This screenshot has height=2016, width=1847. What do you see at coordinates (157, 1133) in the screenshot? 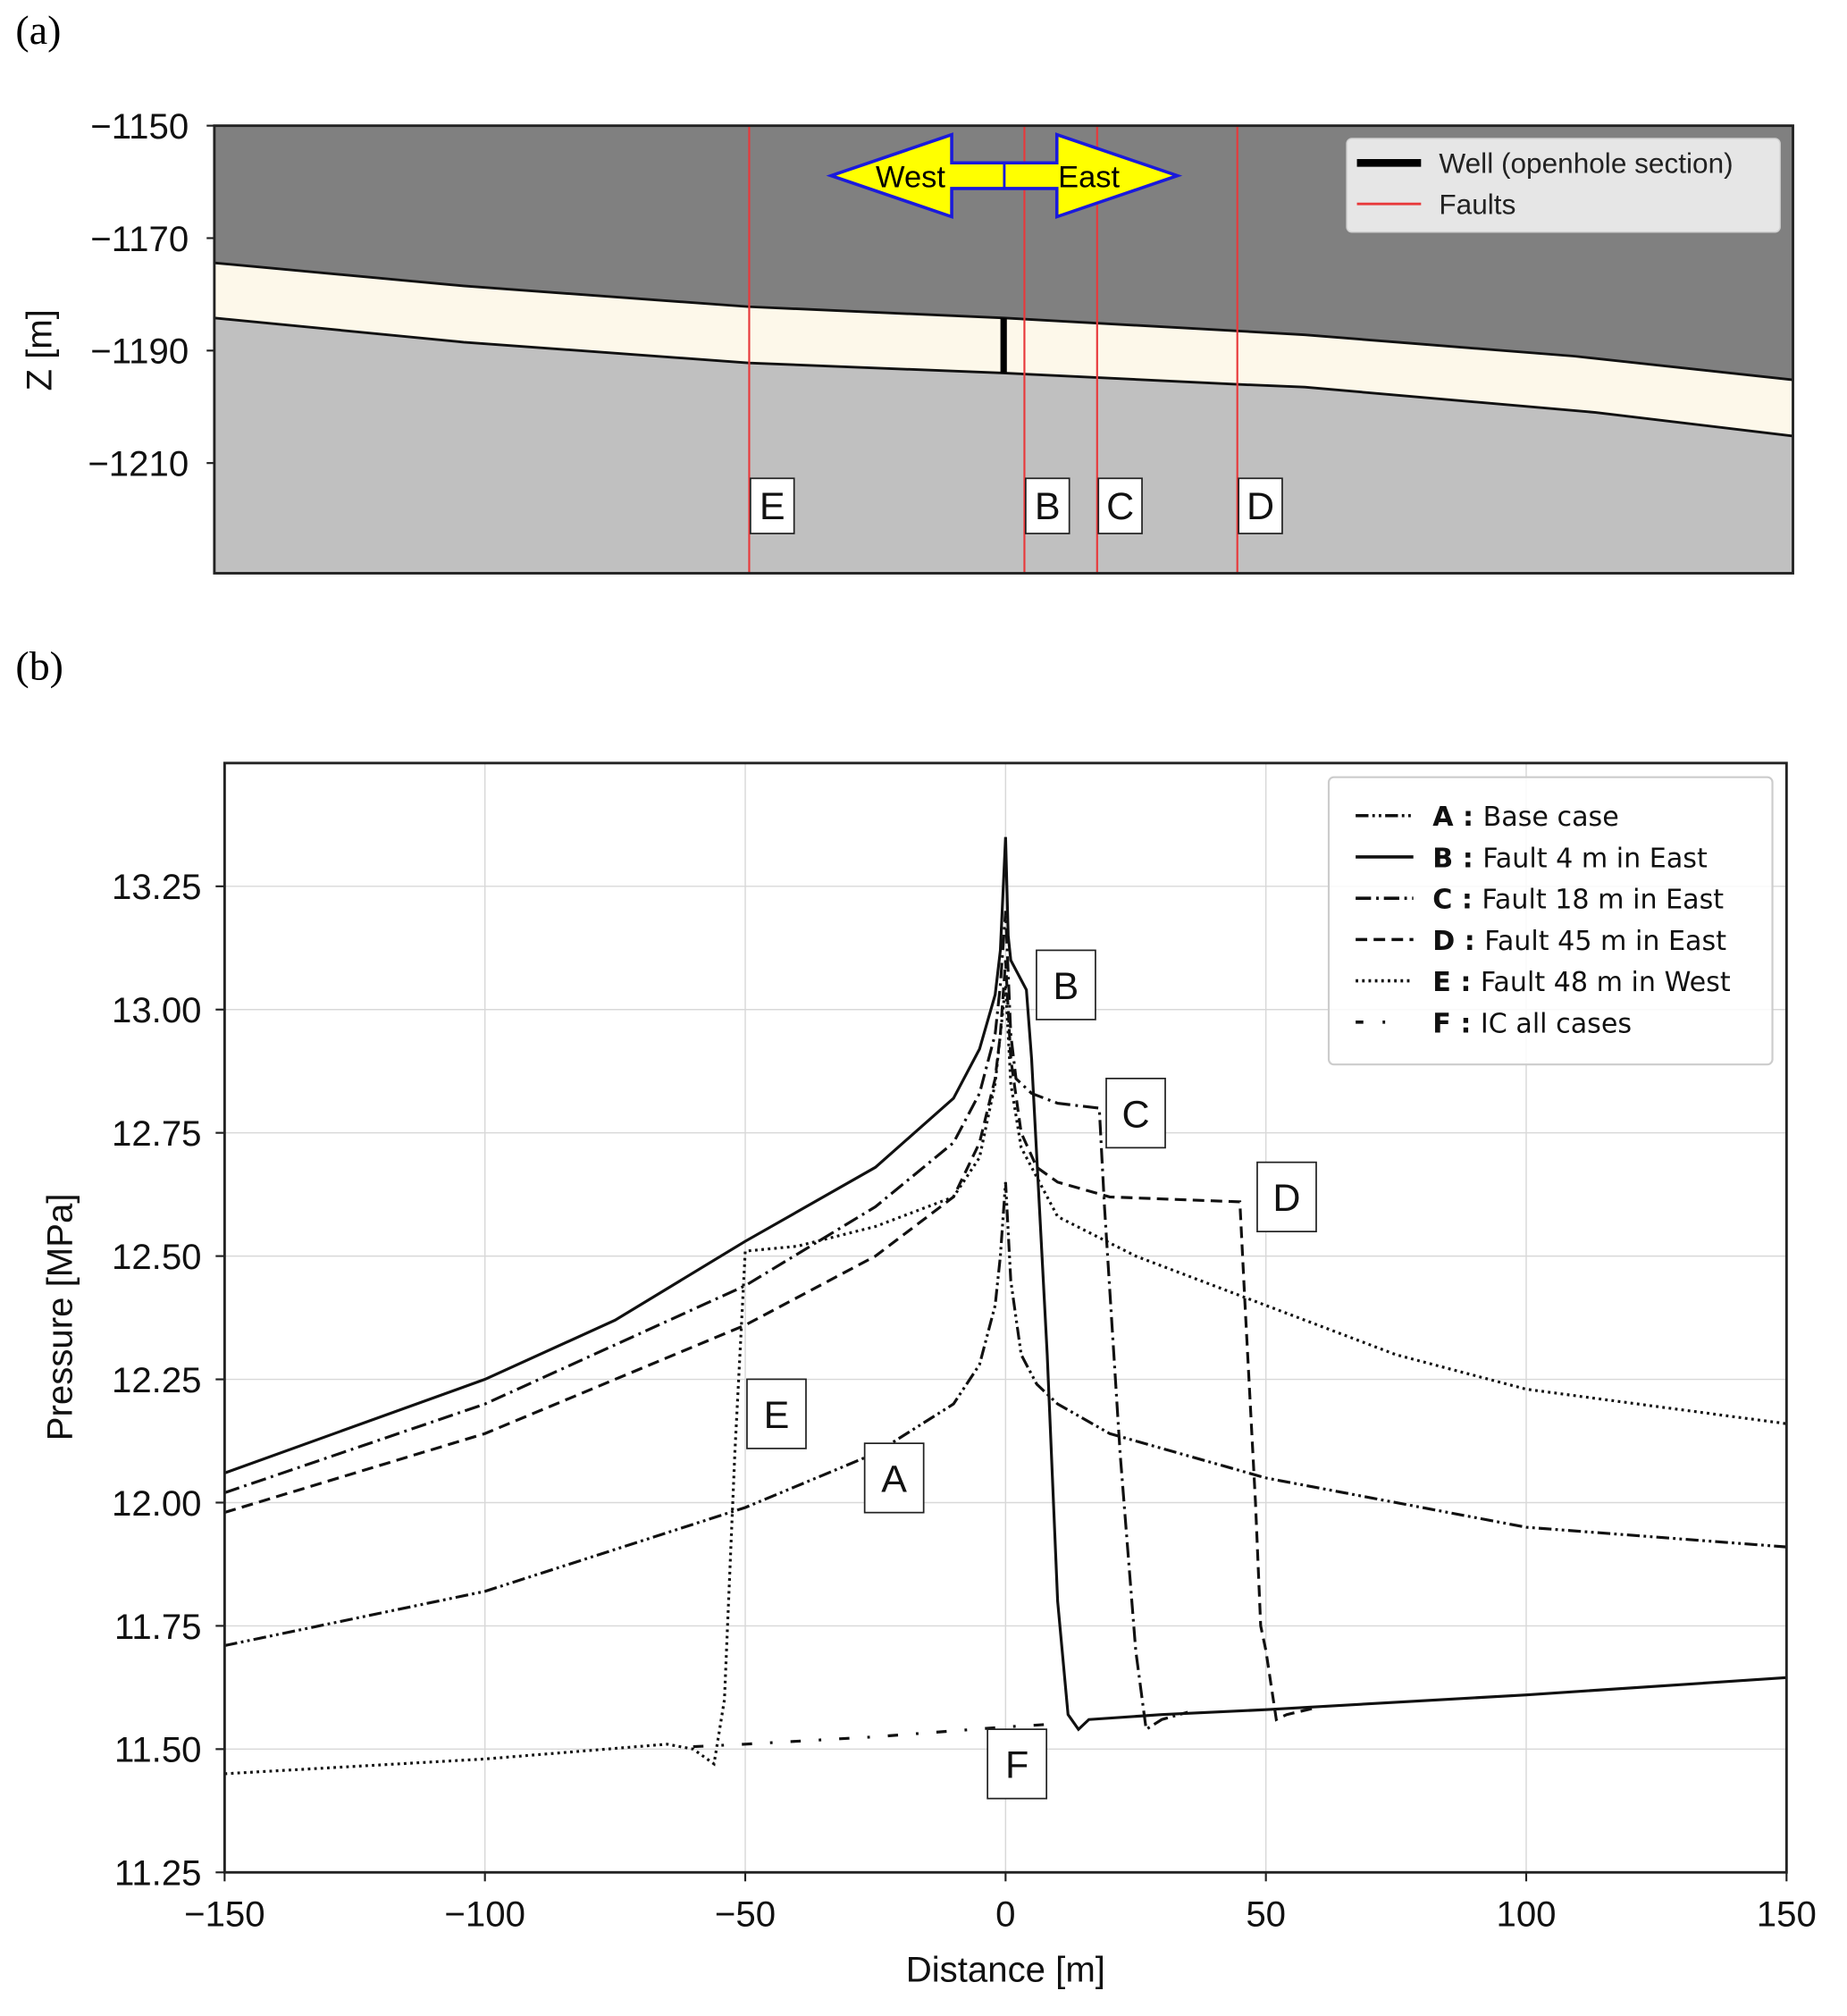
I see `y-tick-label: 12.75` at bounding box center [157, 1133].